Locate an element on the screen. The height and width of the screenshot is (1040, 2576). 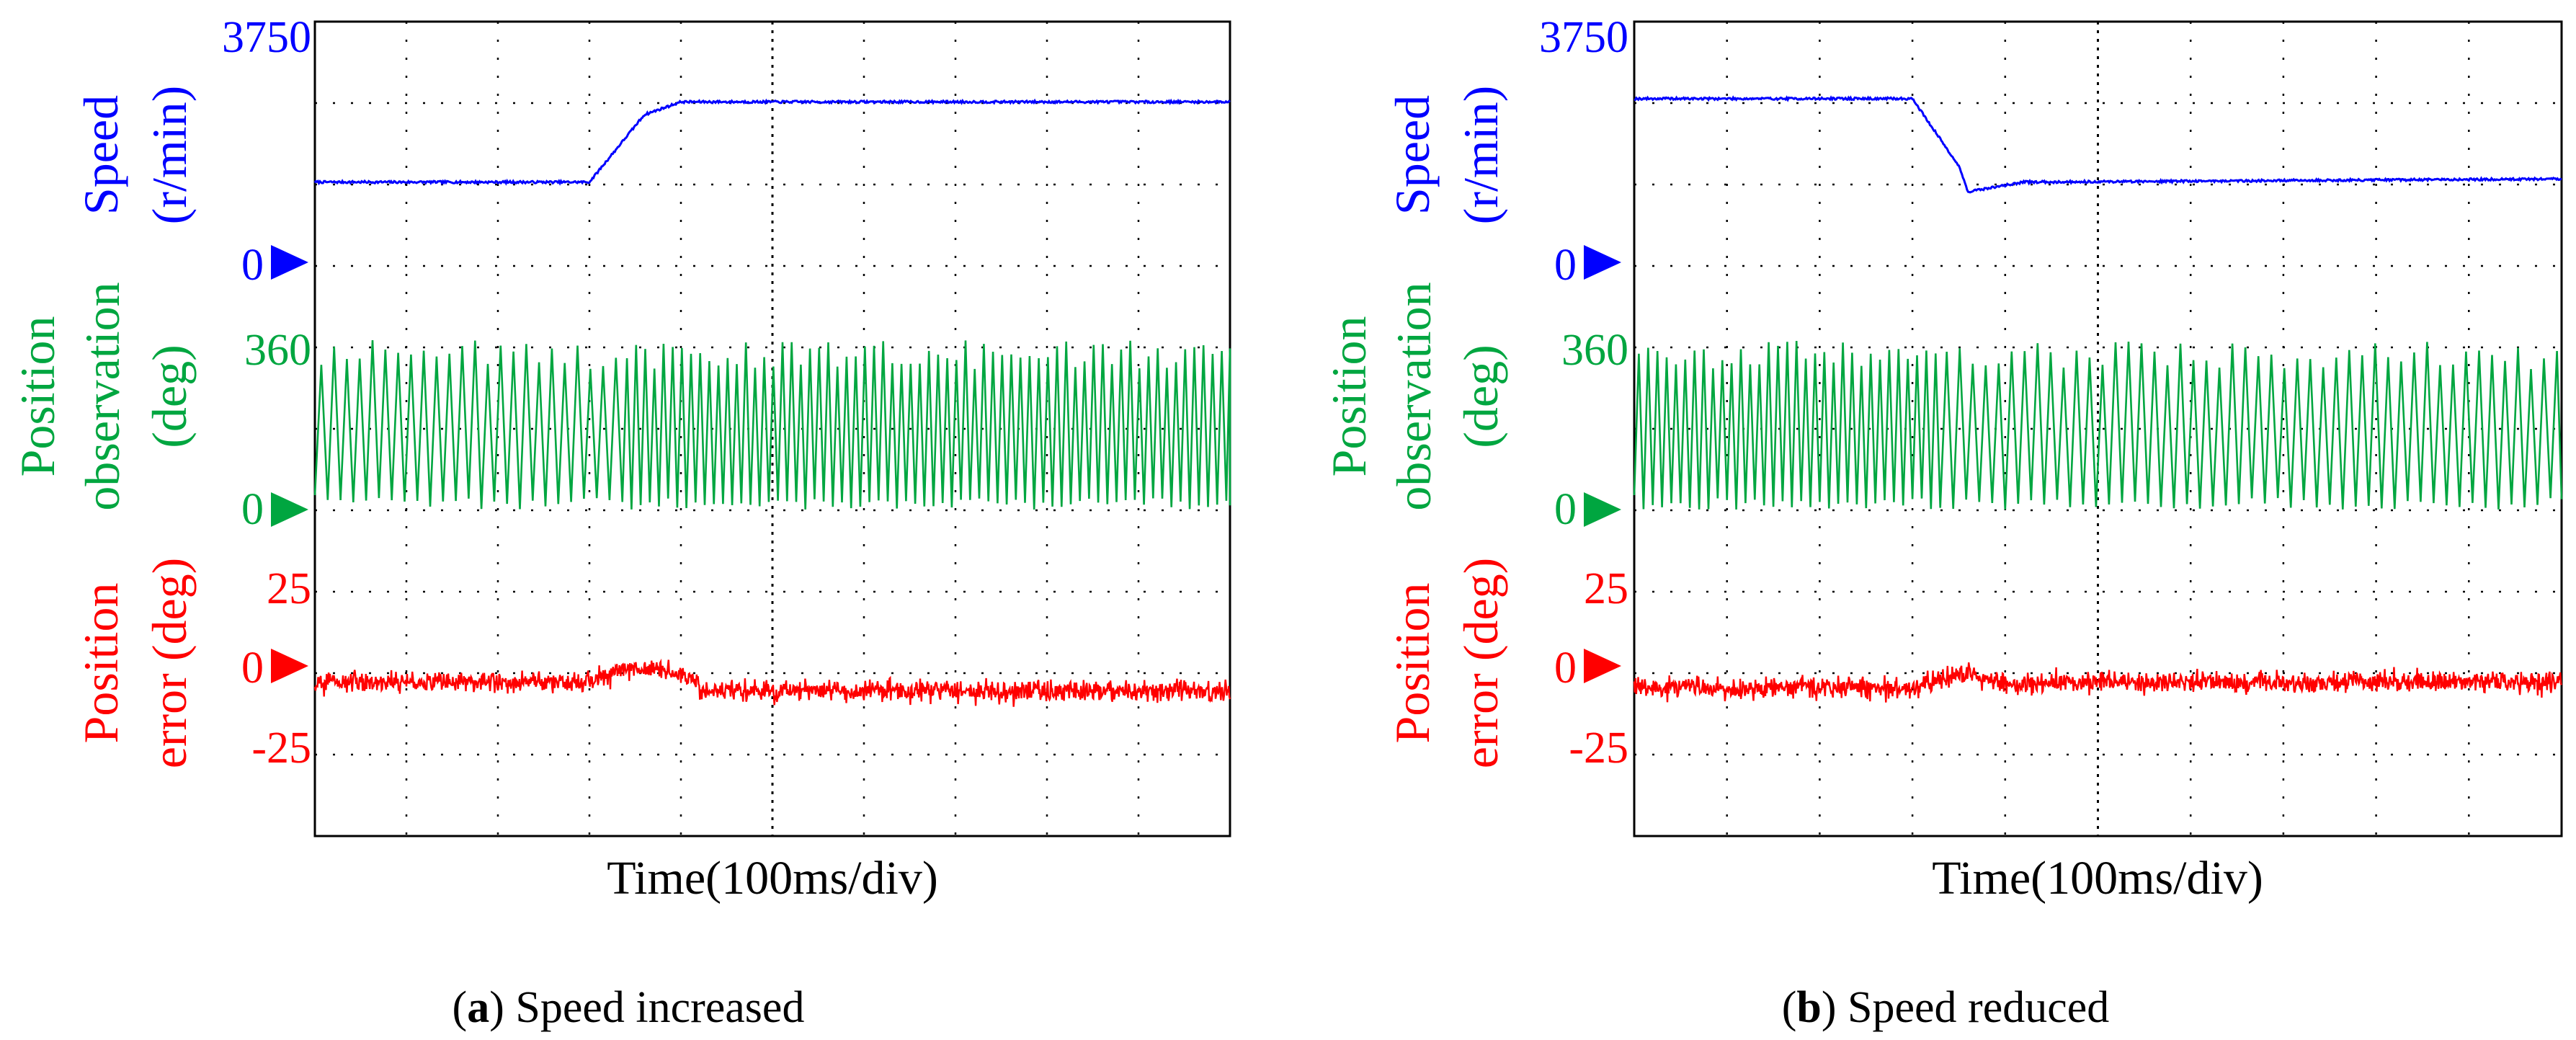
error-pos-label-b: 25 is located at coordinates (1606, 588).